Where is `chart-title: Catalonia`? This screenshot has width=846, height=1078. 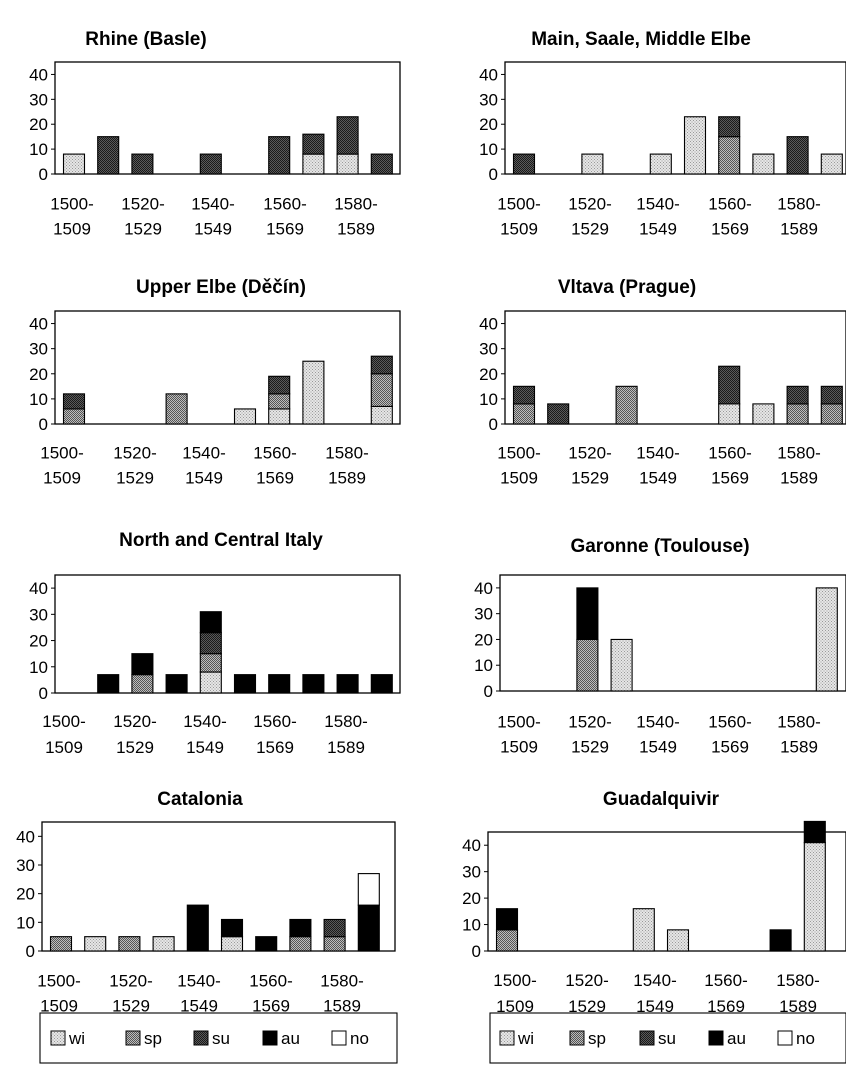
chart-title: Catalonia is located at coordinates (200, 799).